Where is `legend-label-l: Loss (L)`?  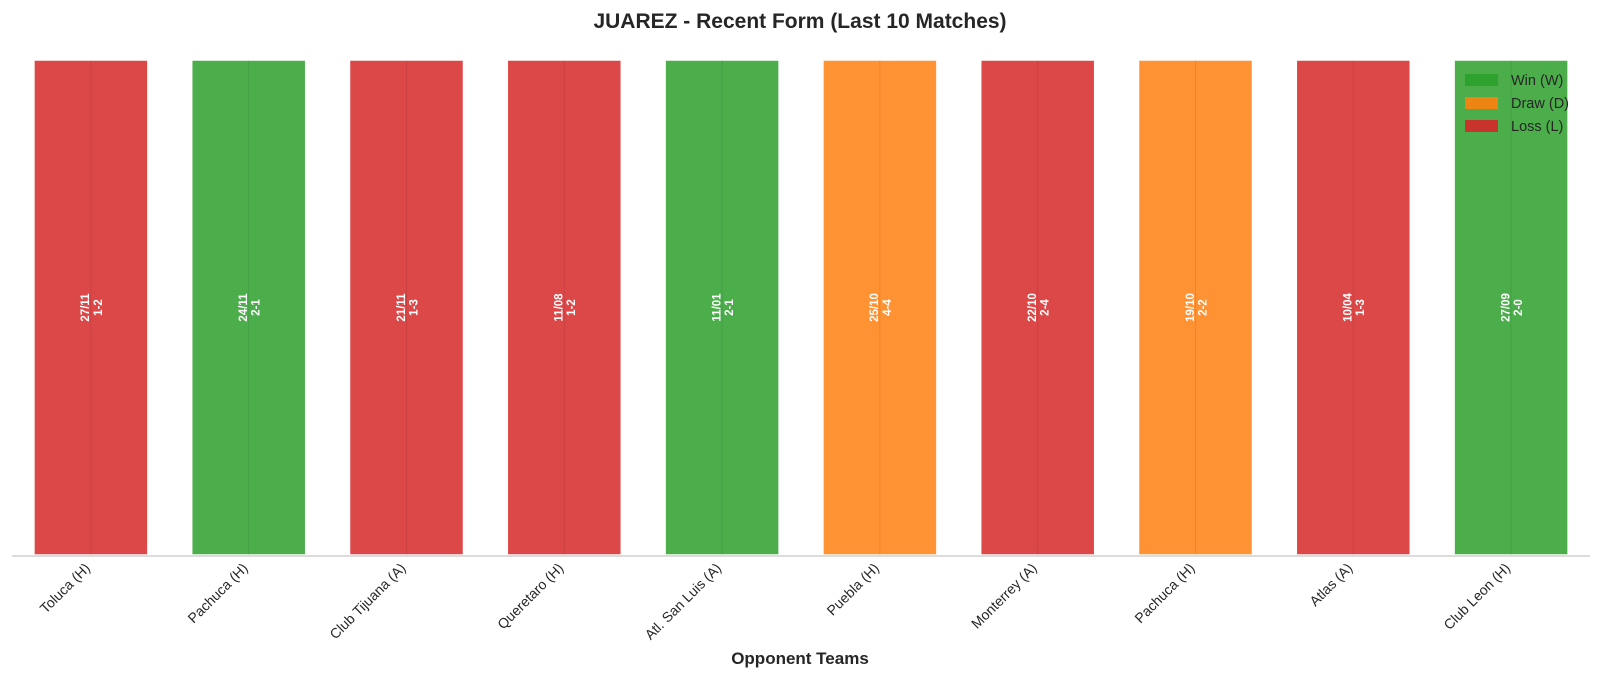
legend-label-l: Loss (L) is located at coordinates (1537, 127).